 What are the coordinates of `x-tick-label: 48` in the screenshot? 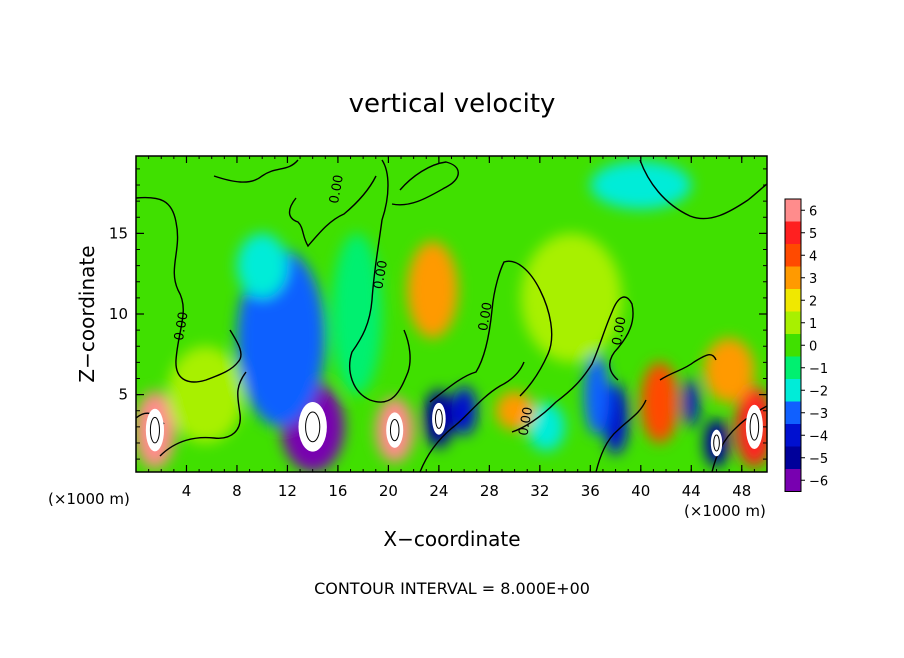 It's located at (741, 491).